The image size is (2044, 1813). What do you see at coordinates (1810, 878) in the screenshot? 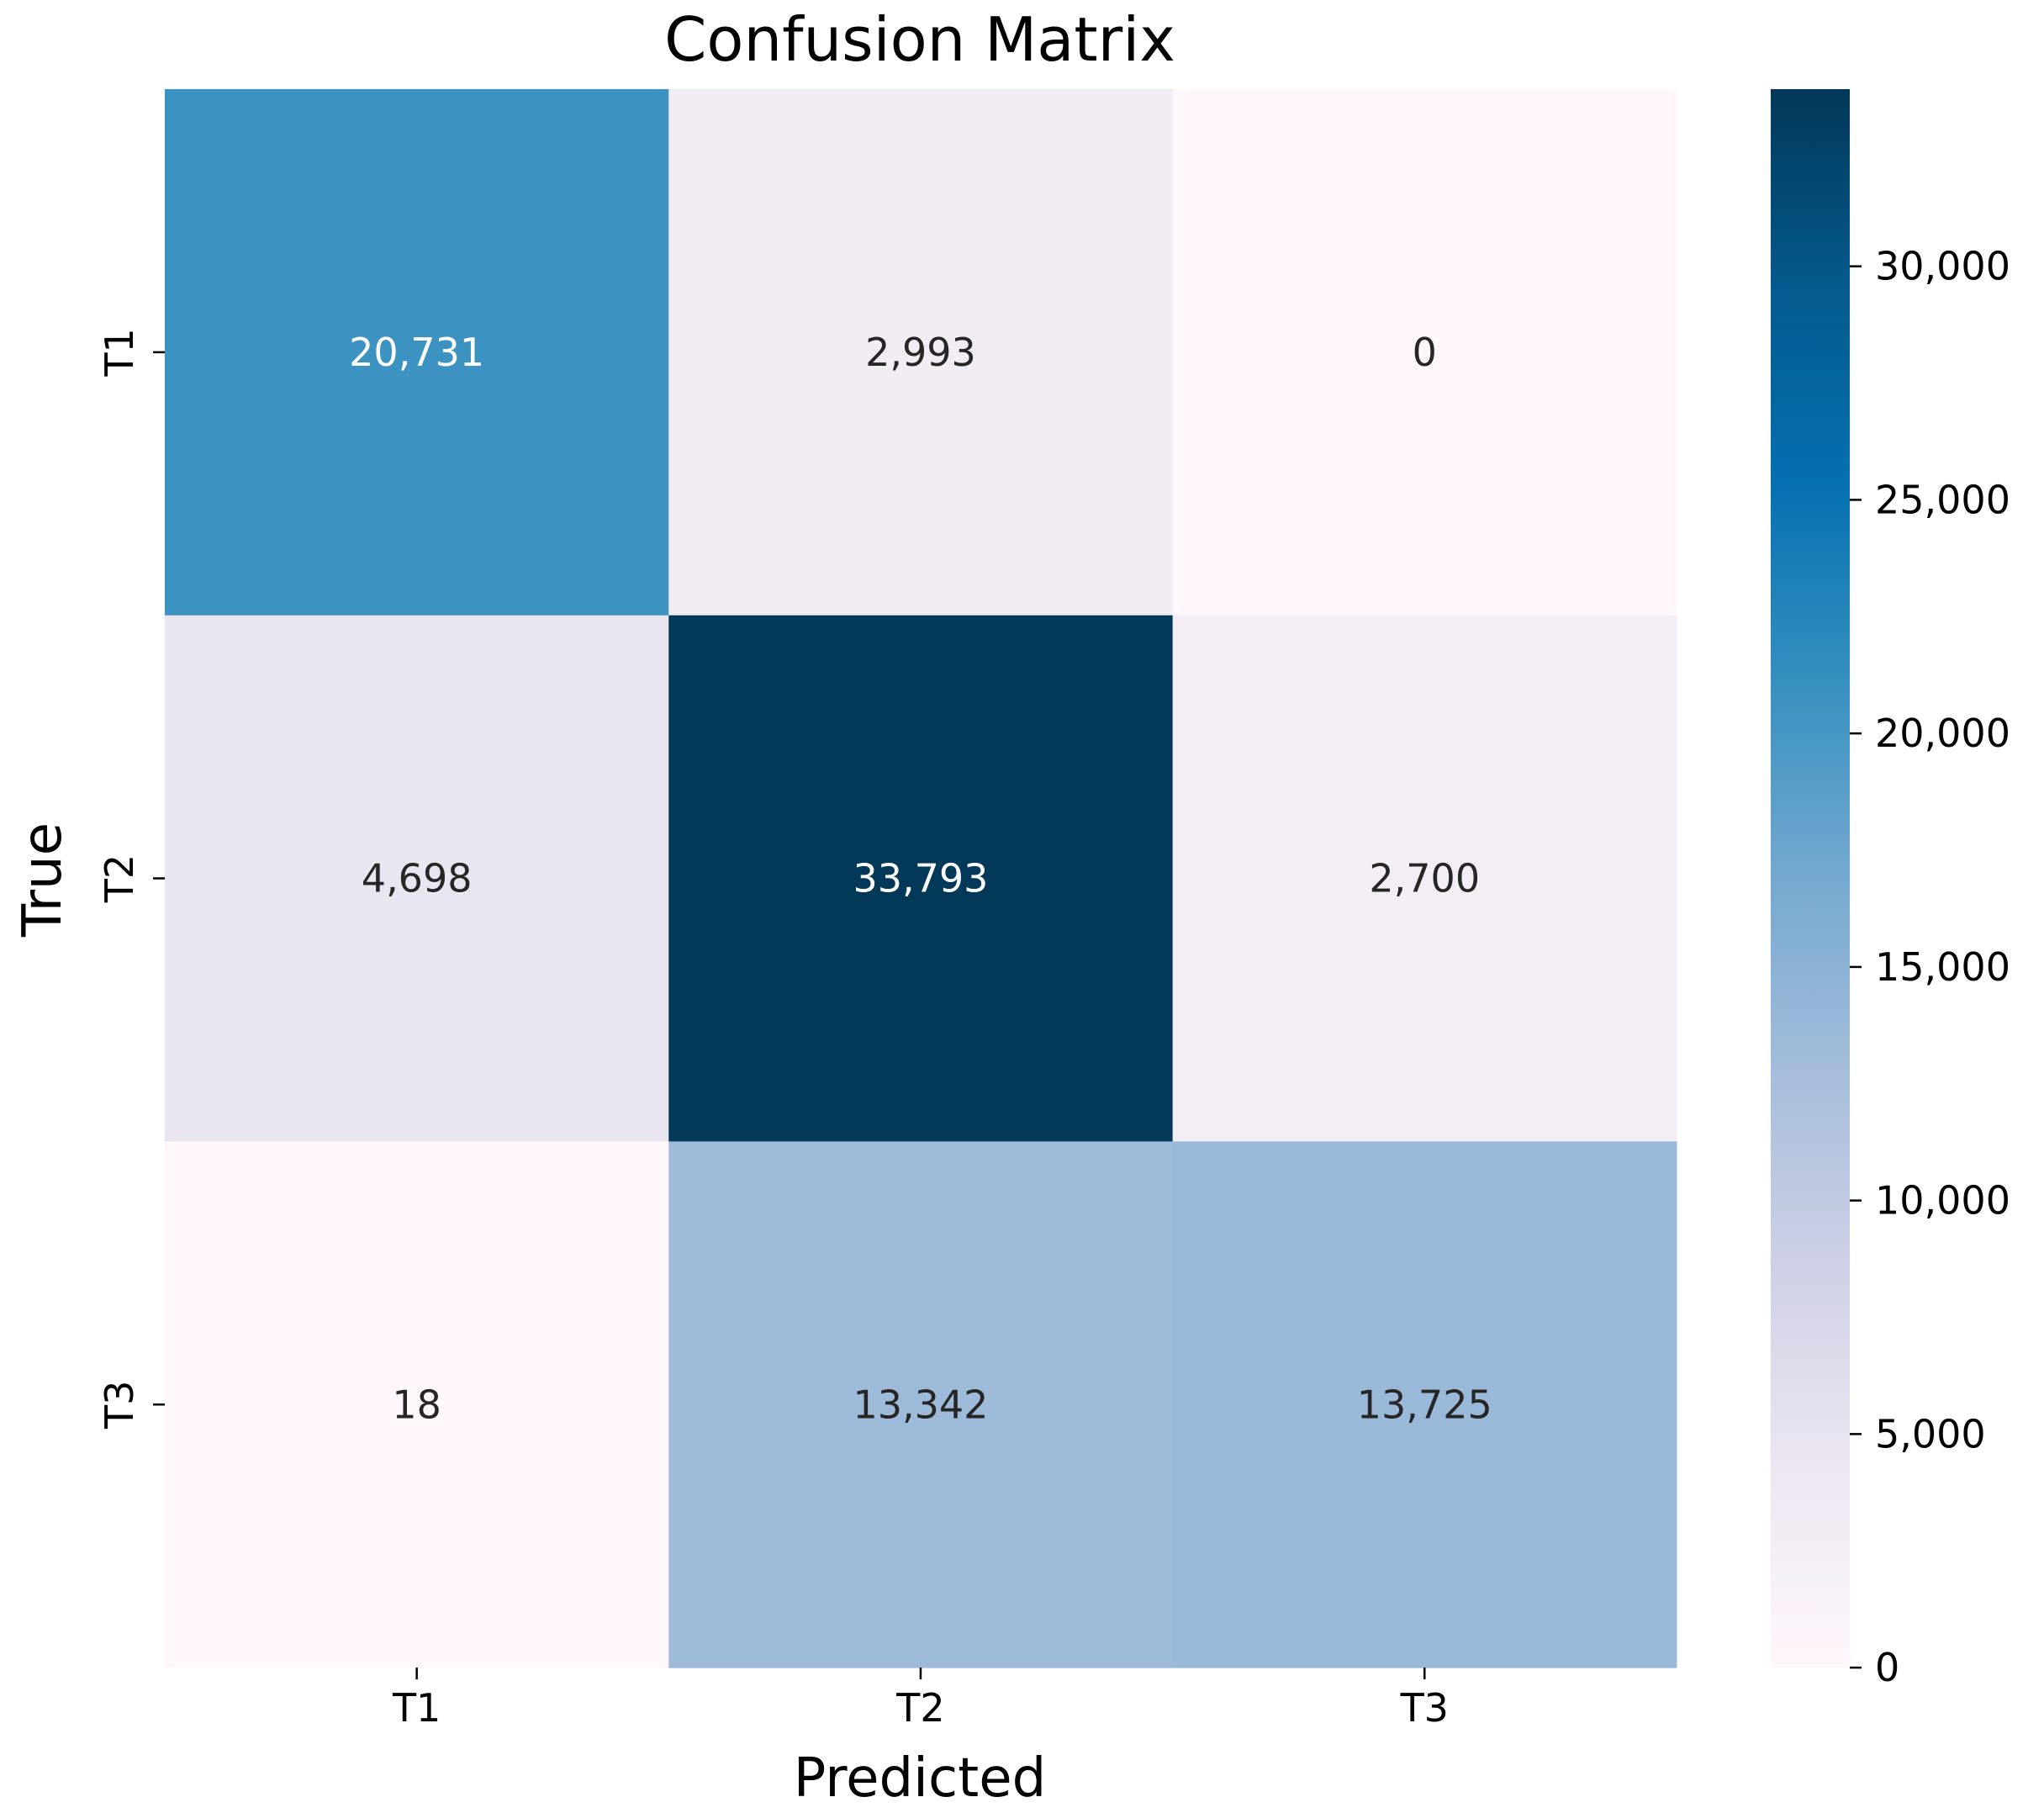
I see `colorbar-gradient` at bounding box center [1810, 878].